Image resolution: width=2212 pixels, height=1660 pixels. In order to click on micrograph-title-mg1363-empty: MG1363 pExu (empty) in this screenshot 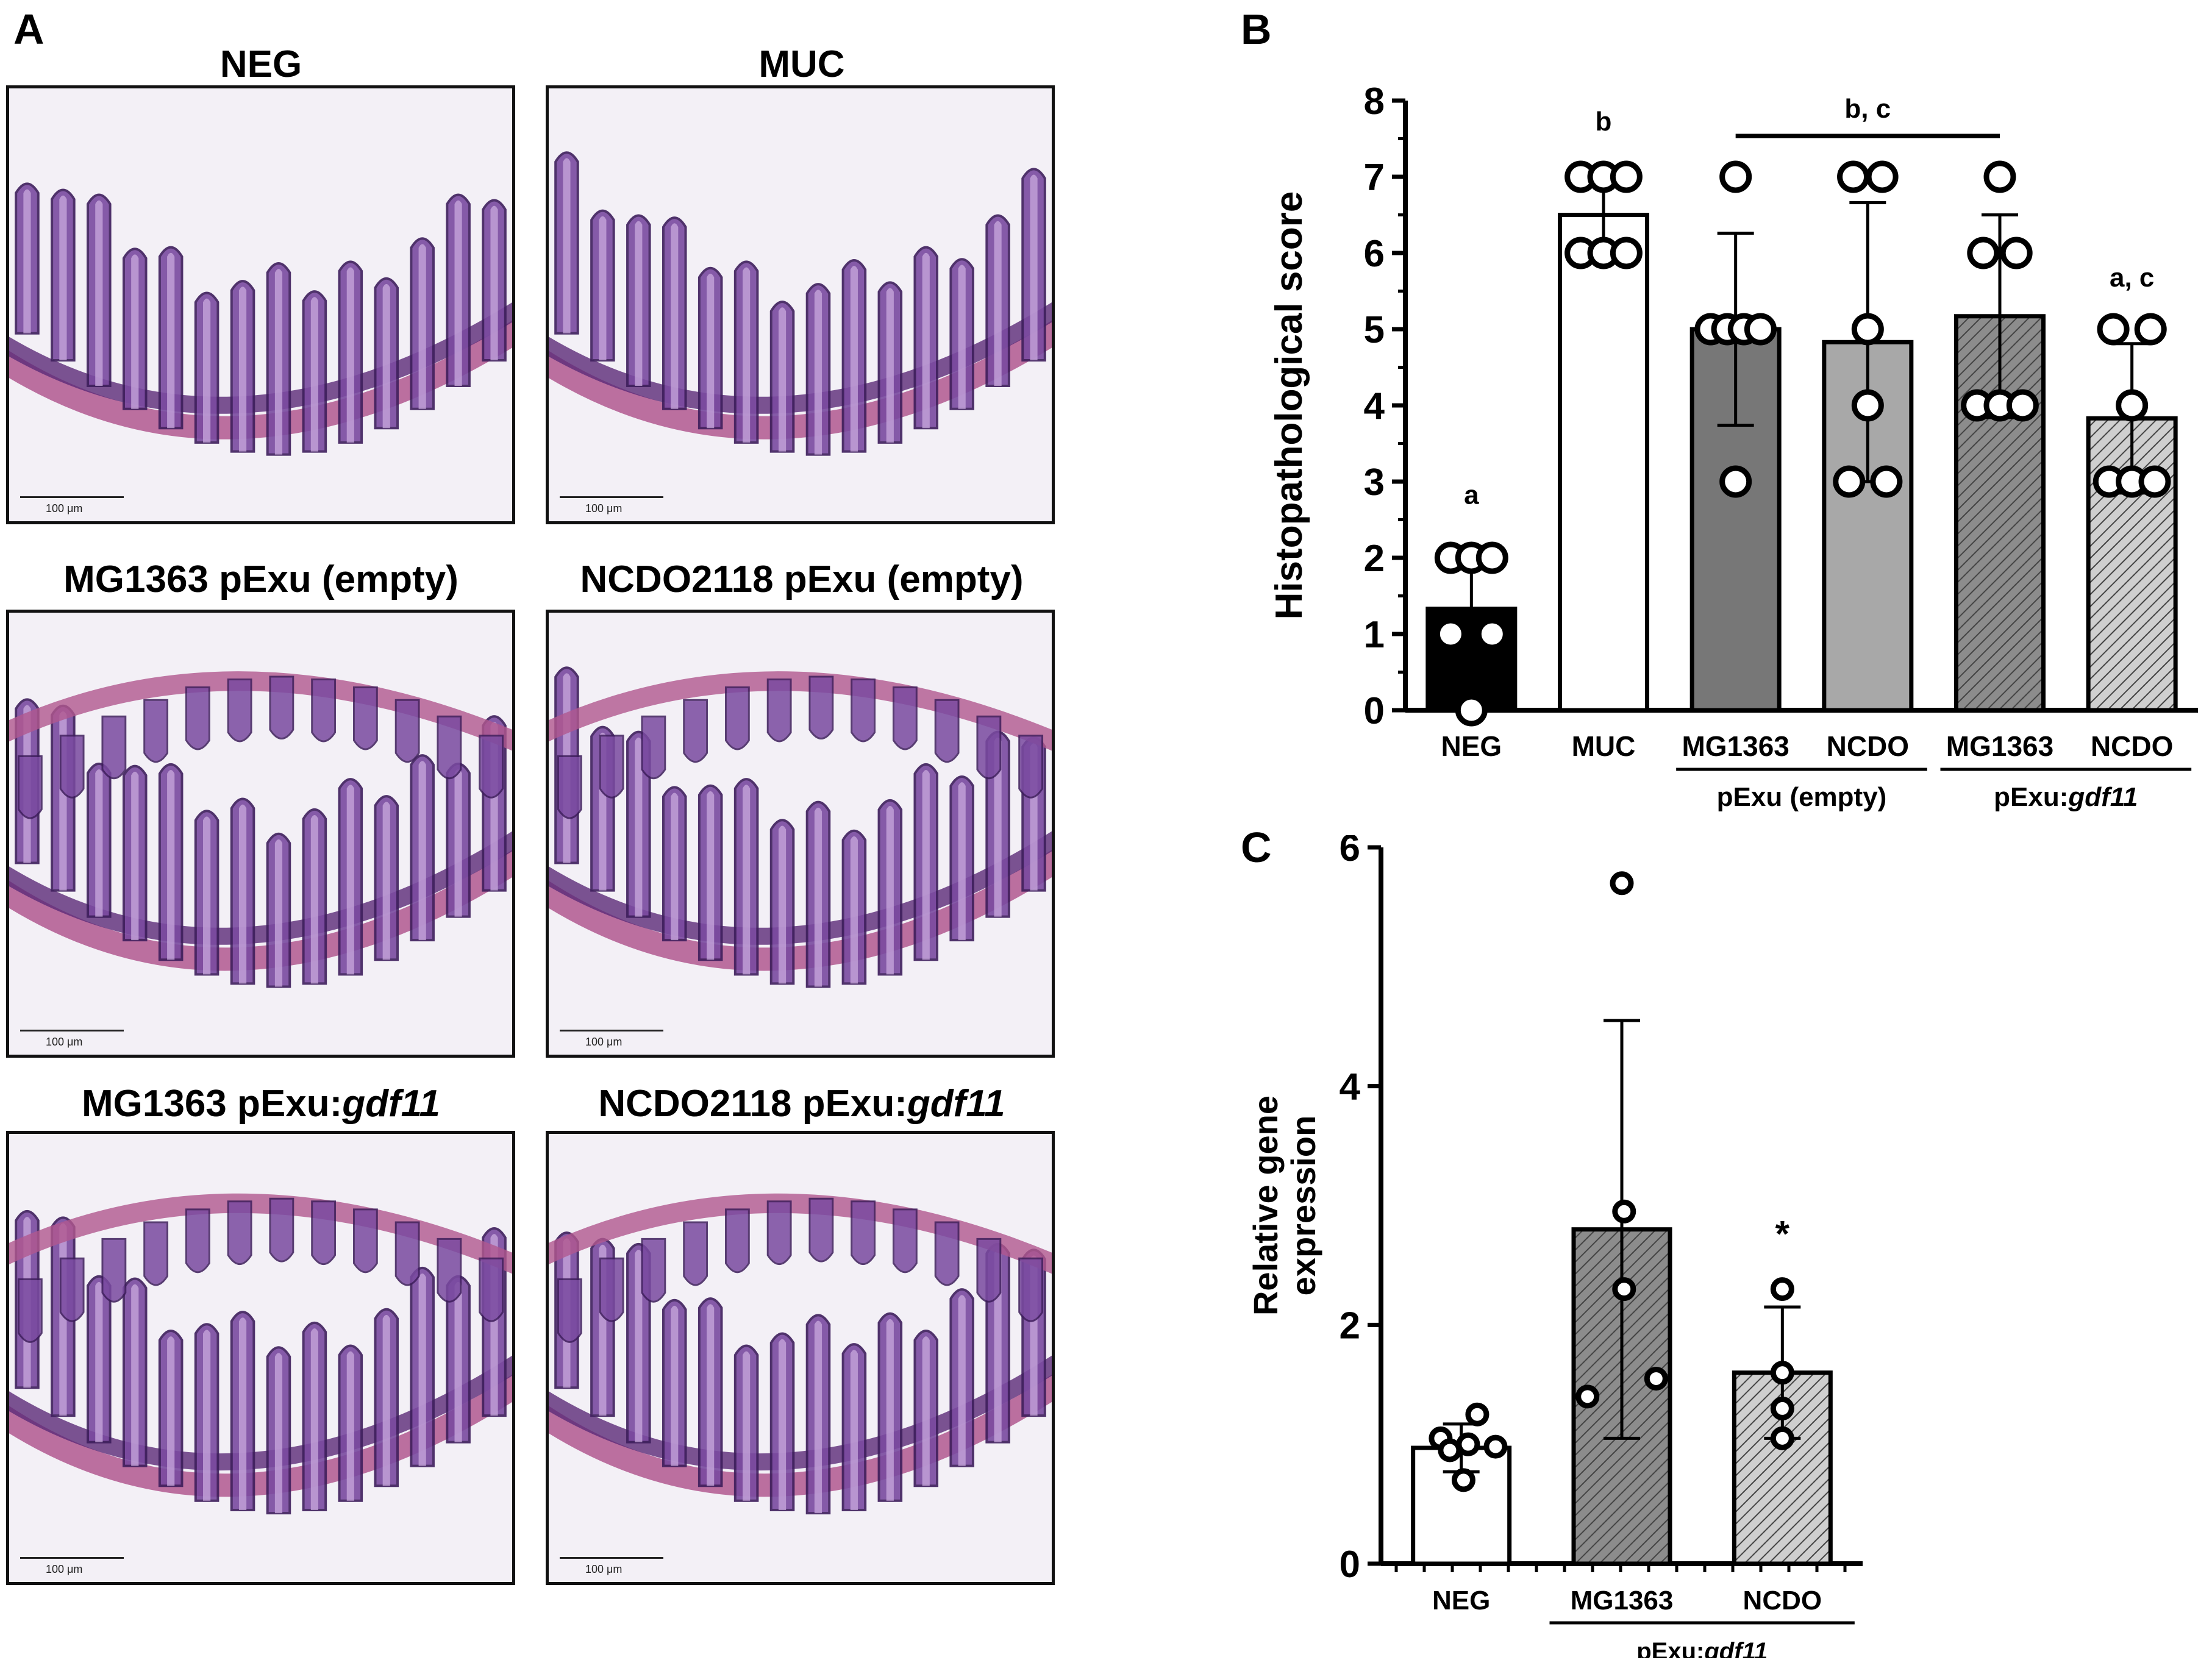, I will do `click(260, 579)`.